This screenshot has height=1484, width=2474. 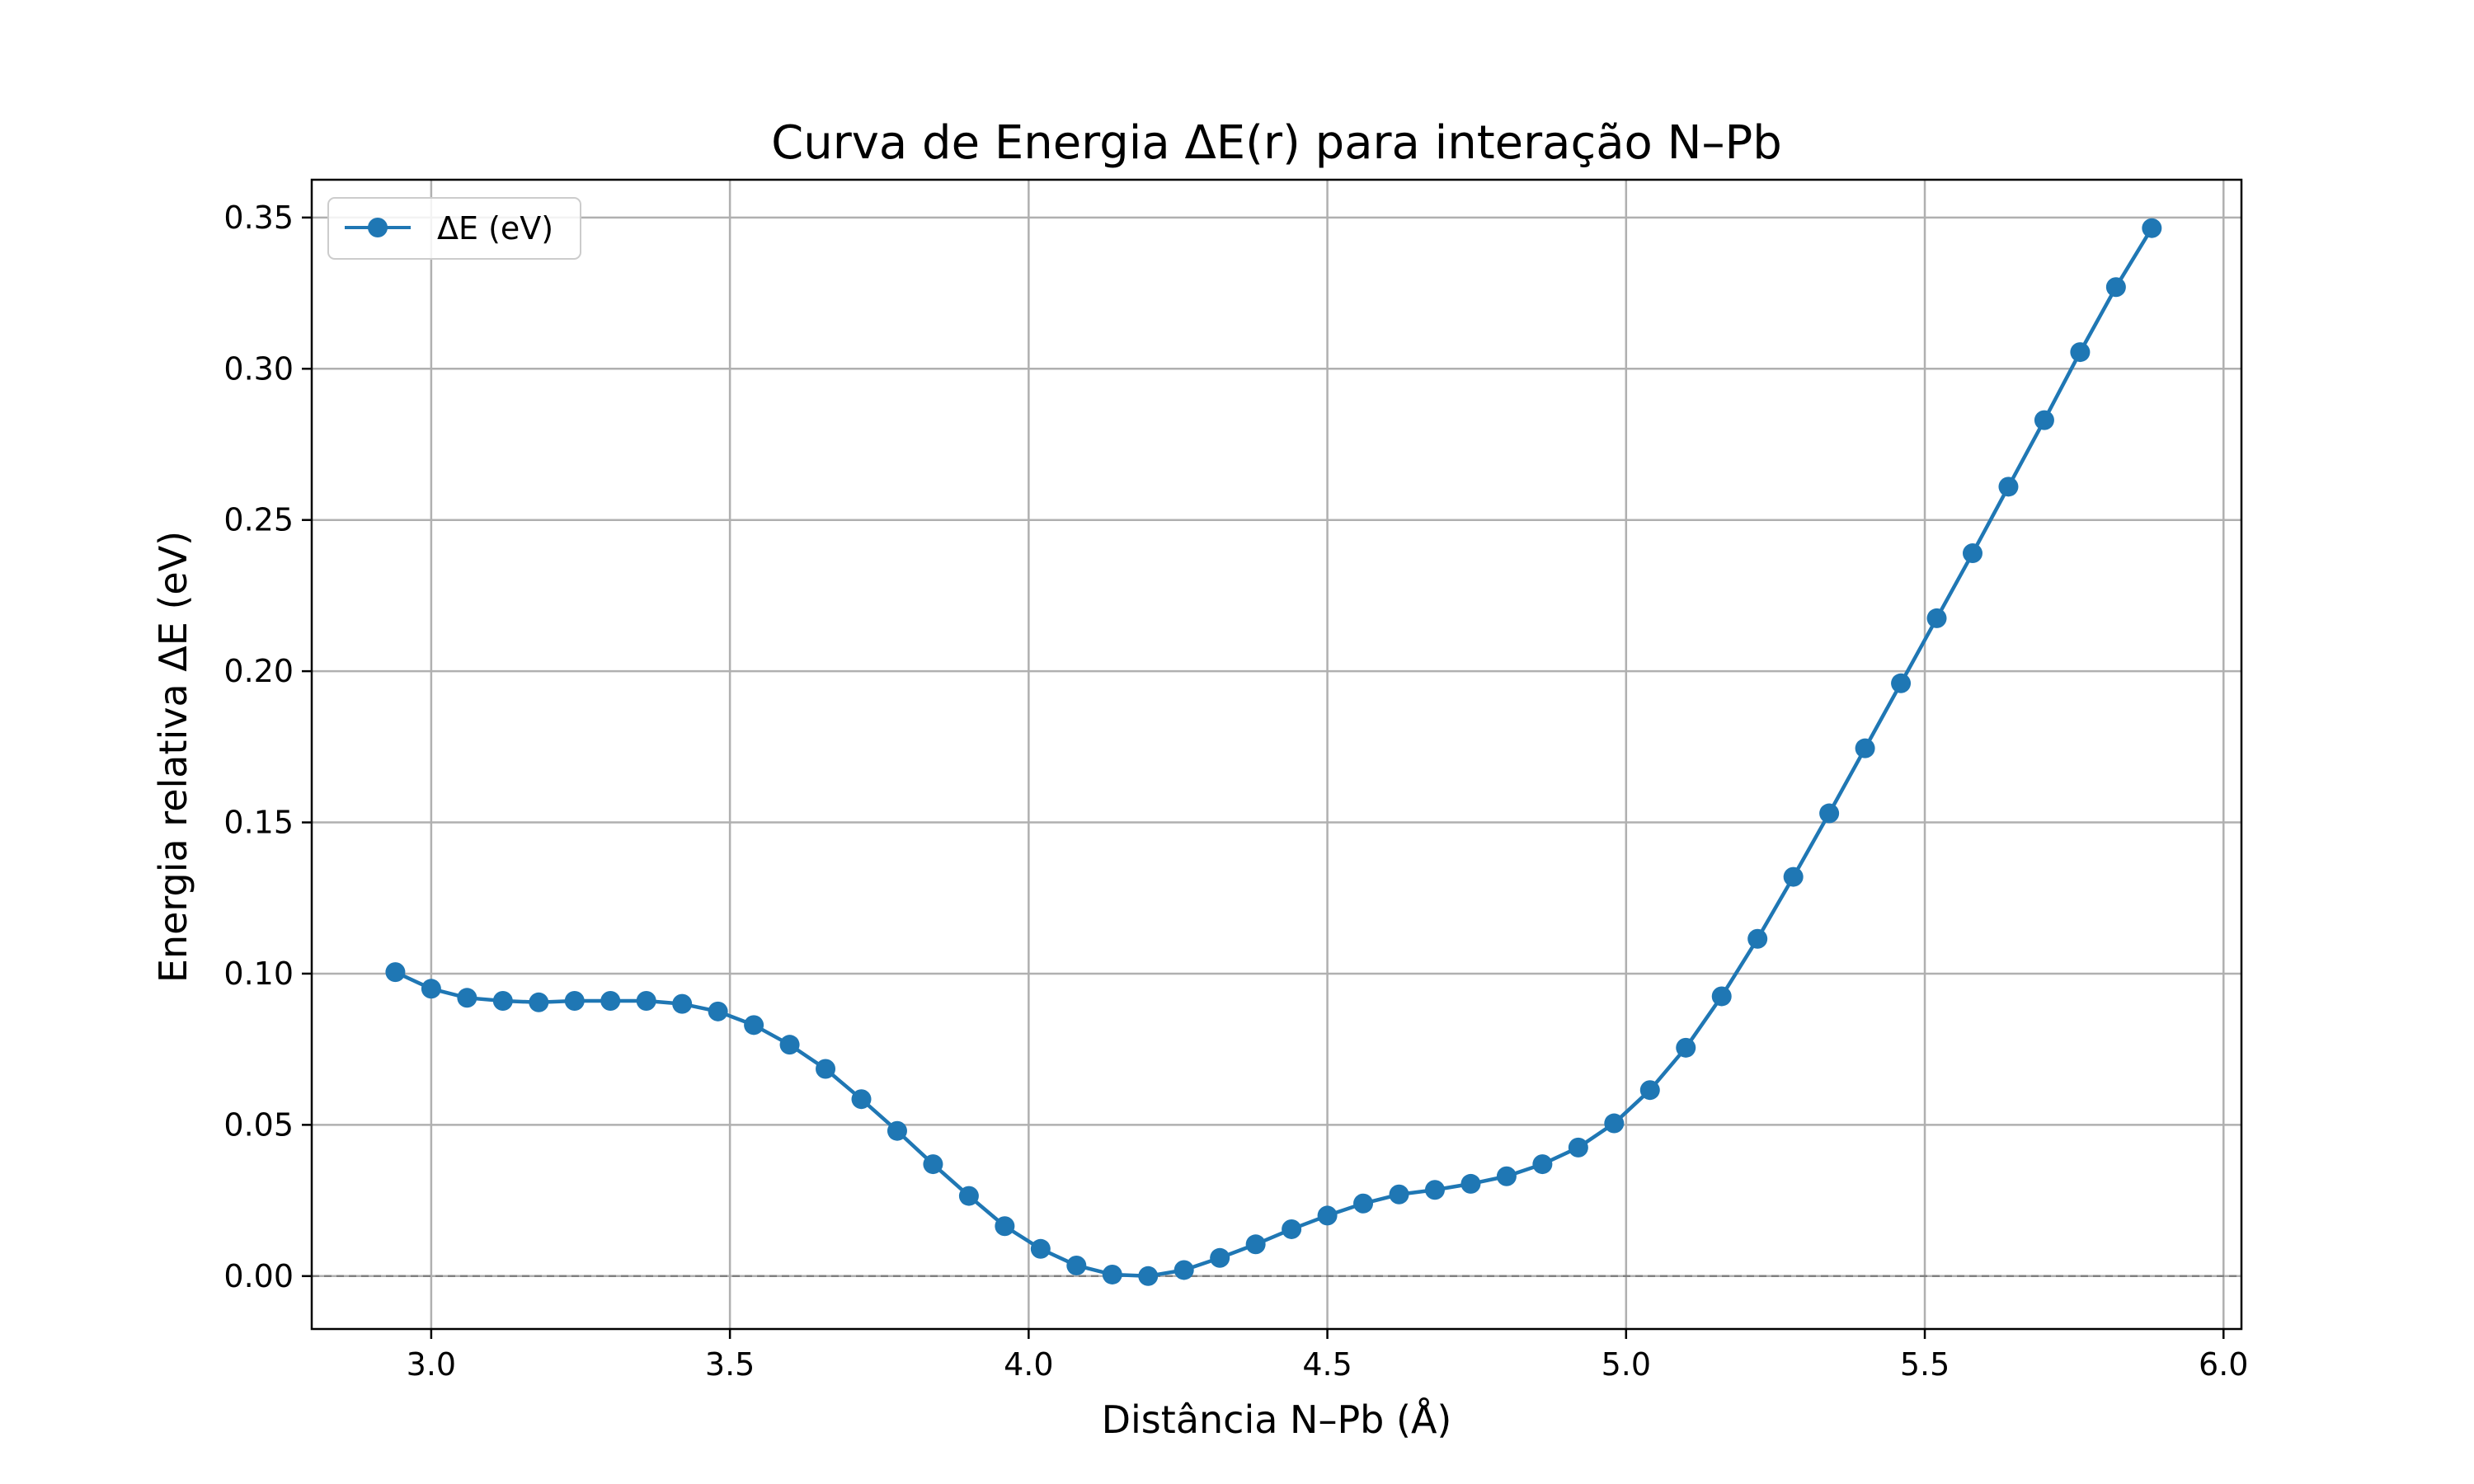 What do you see at coordinates (258, 974) in the screenshot?
I see `y-tick-label: 0.10` at bounding box center [258, 974].